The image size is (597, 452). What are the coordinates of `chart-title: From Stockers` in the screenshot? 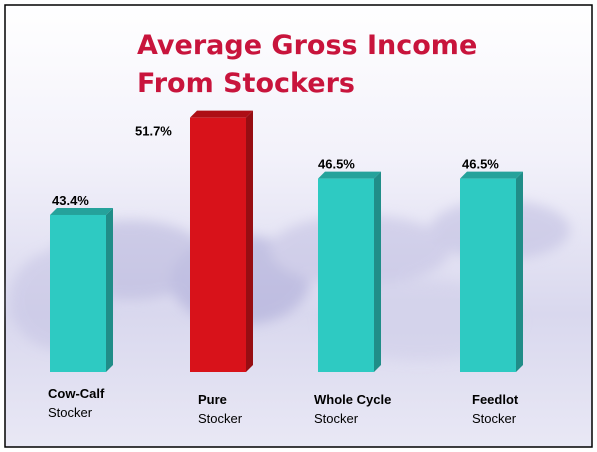 It's located at (246, 83).